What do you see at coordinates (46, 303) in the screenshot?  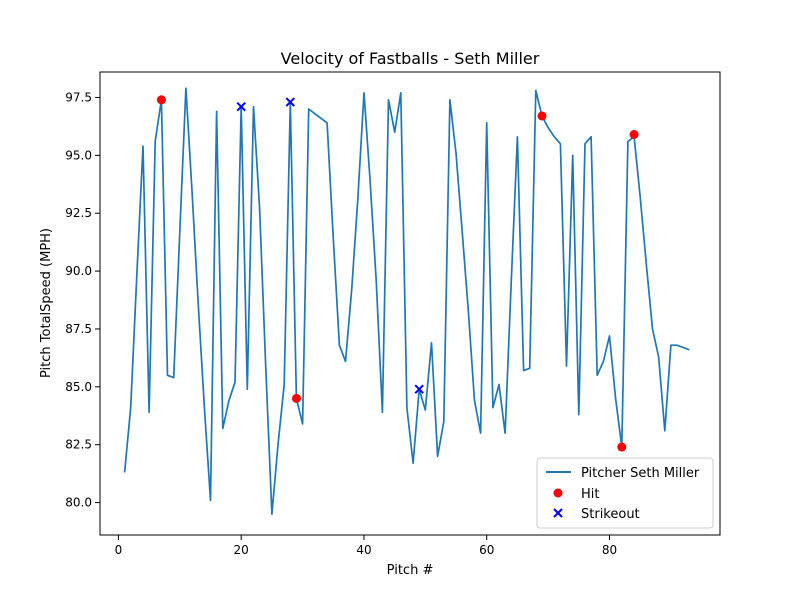 I see `y-axis-label: Pitch TotalSpeed (MPH)` at bounding box center [46, 303].